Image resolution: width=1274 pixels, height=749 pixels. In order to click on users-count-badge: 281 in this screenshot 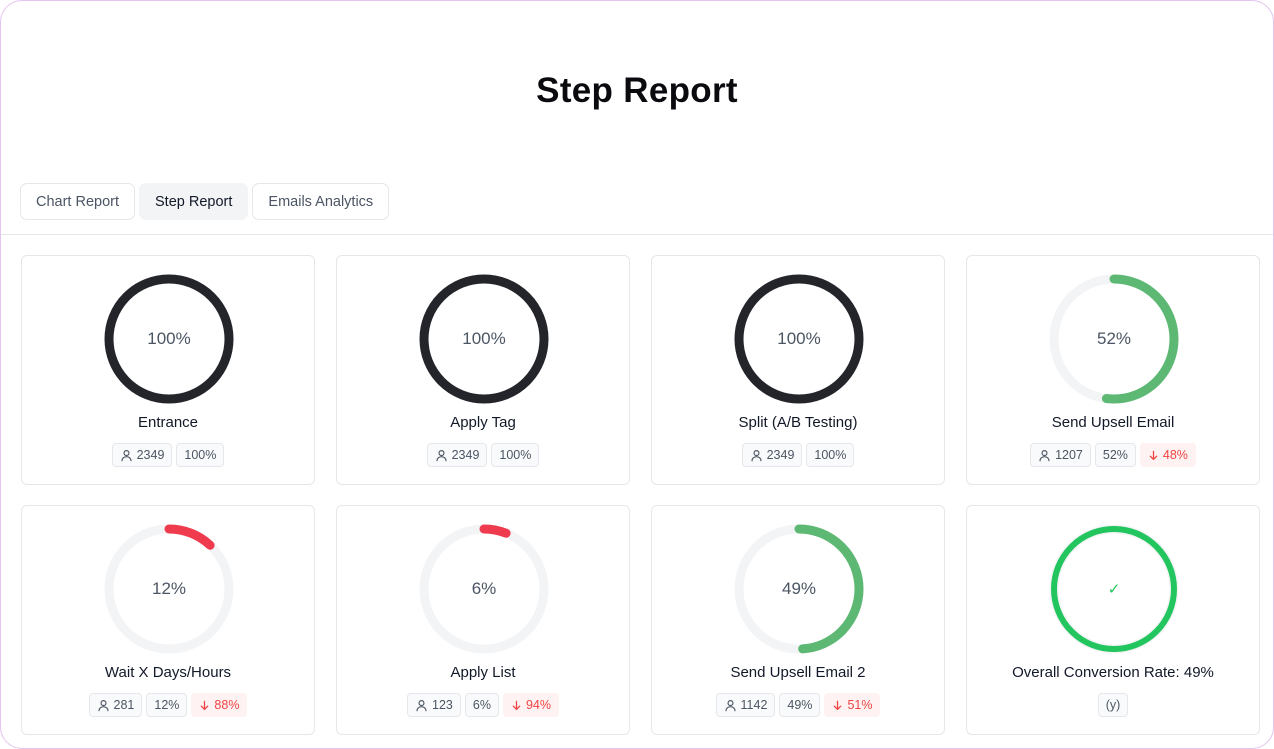, I will do `click(115, 705)`.